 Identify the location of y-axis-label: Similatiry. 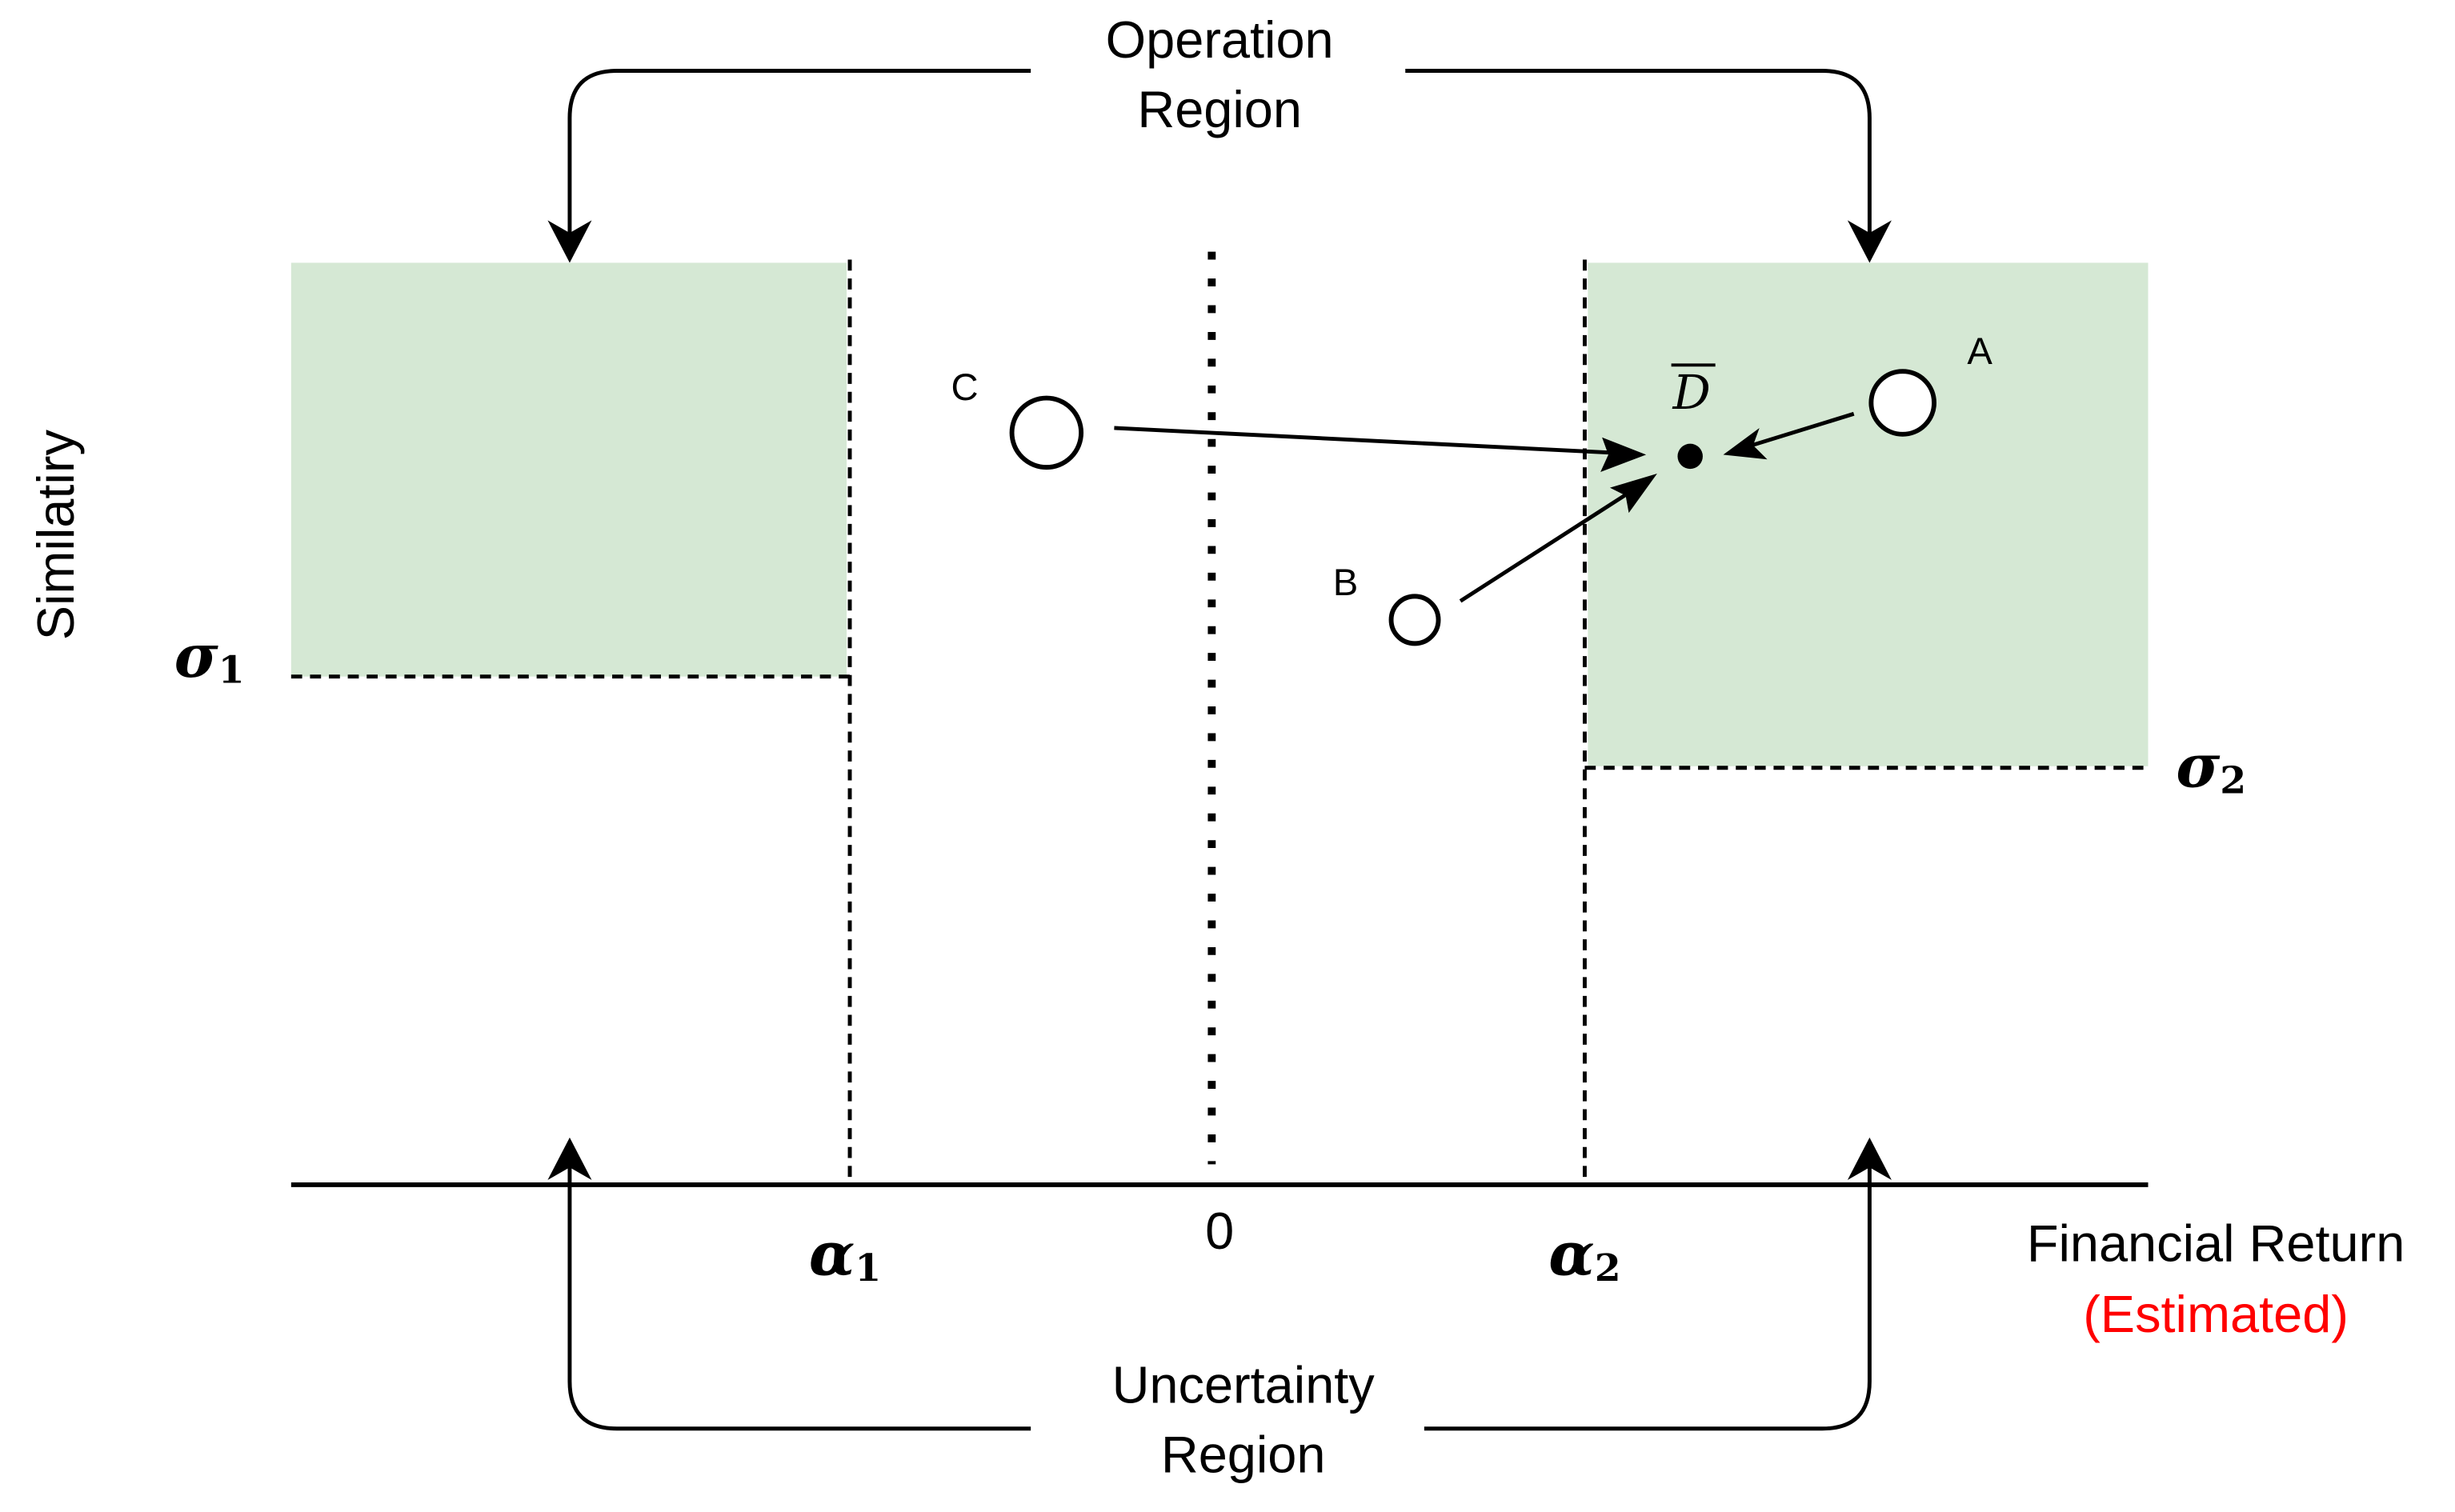
(56, 535).